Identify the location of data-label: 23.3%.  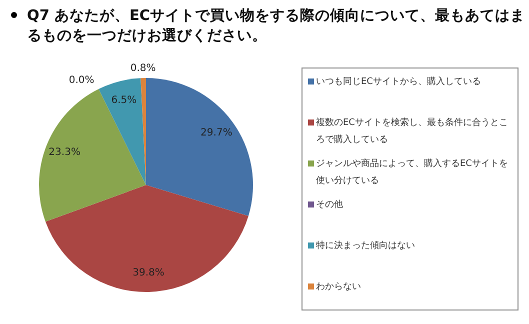
(64, 152).